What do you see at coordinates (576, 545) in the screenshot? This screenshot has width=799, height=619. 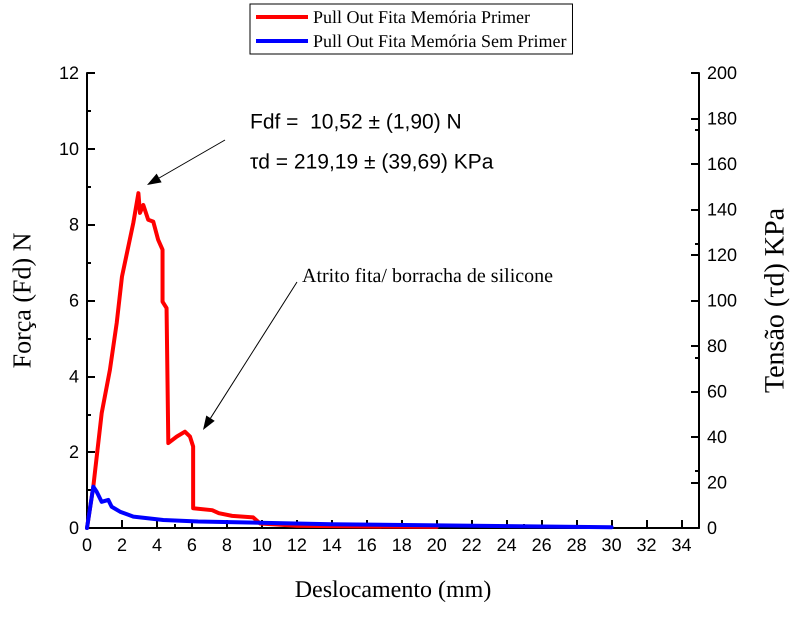 I see `x-tick-label: 28` at bounding box center [576, 545].